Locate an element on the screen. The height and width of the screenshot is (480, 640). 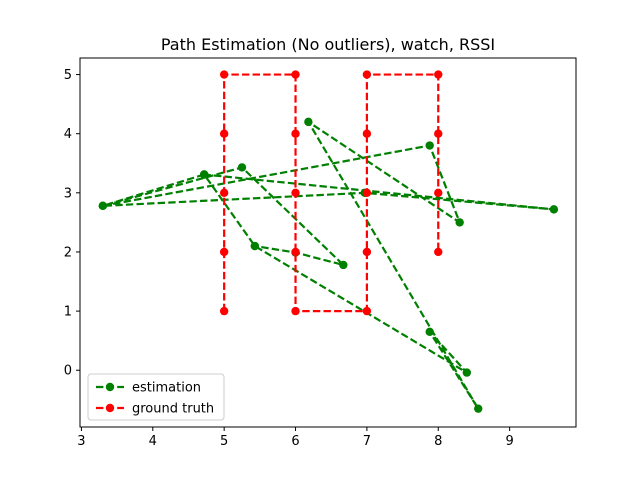
x-tick-label: 8 is located at coordinates (438, 441).